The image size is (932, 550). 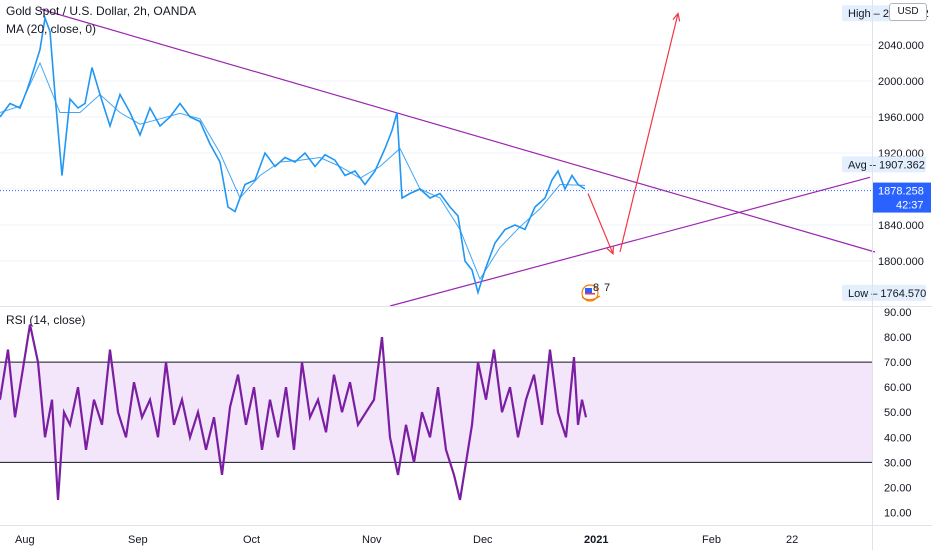 What do you see at coordinates (25, 540) in the screenshot?
I see `time-tick-label: Aug` at bounding box center [25, 540].